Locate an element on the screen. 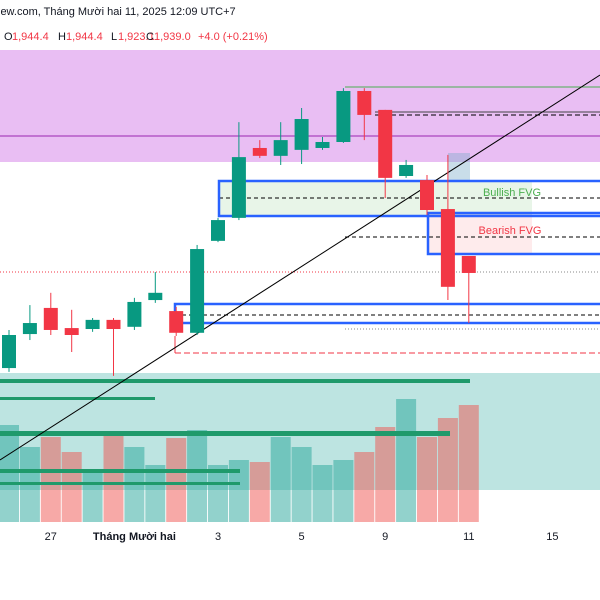 The height and width of the screenshot is (600, 600). x-tick-label: 5 is located at coordinates (302, 537).